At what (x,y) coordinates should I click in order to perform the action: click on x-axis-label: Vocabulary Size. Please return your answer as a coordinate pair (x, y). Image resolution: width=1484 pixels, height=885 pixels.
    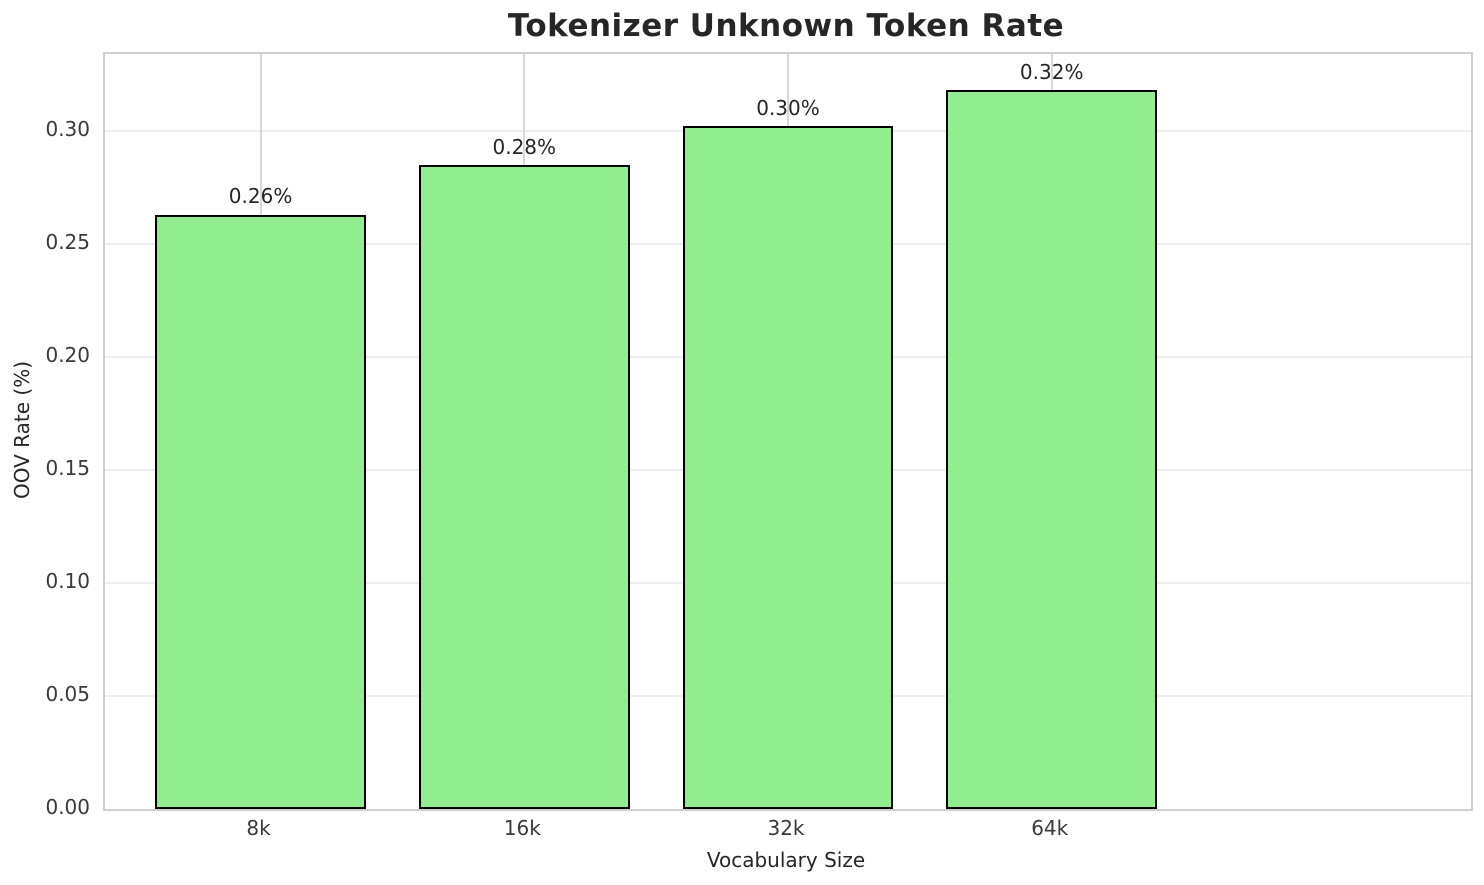
    Looking at the image, I should click on (786, 860).